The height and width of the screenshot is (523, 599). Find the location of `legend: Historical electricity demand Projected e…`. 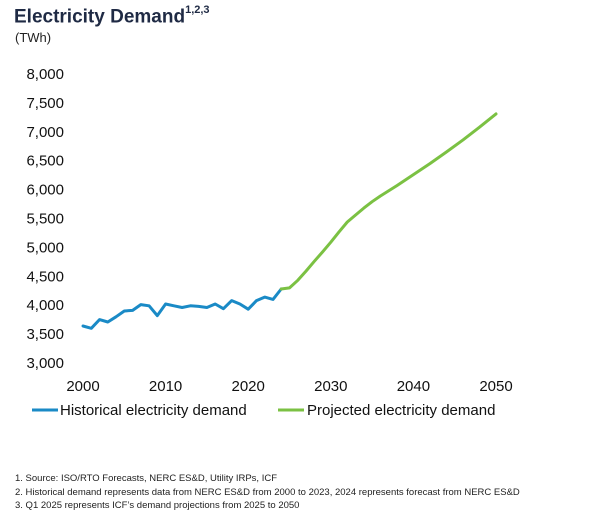

legend: Historical electricity demand Projected e… is located at coordinates (263, 410).